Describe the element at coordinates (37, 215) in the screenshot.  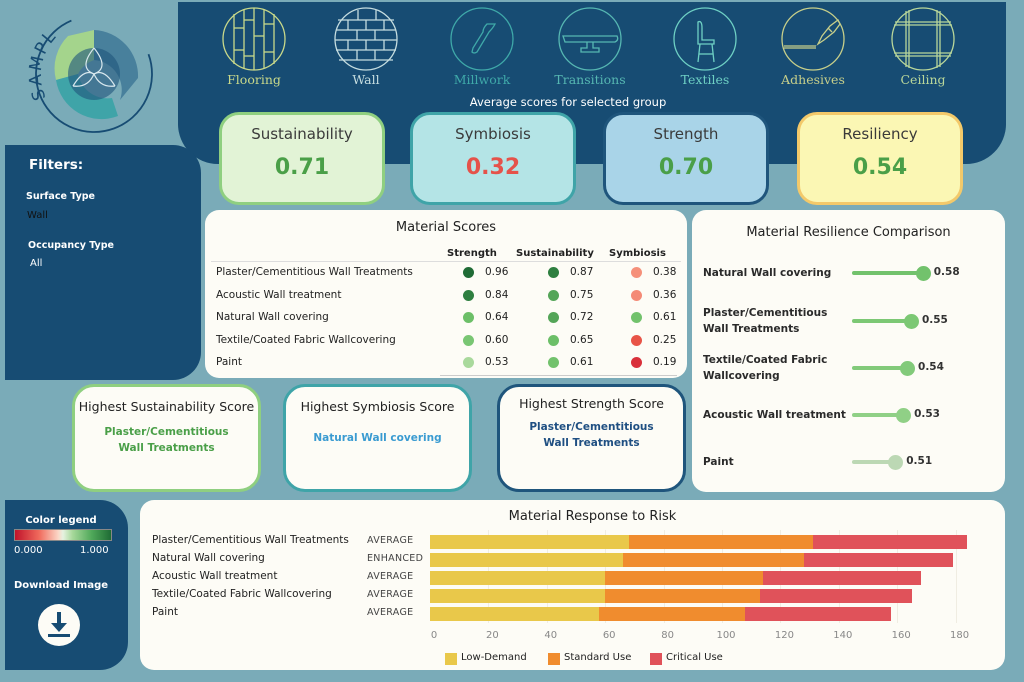
I see `surface-type-select: Wall` at that location.